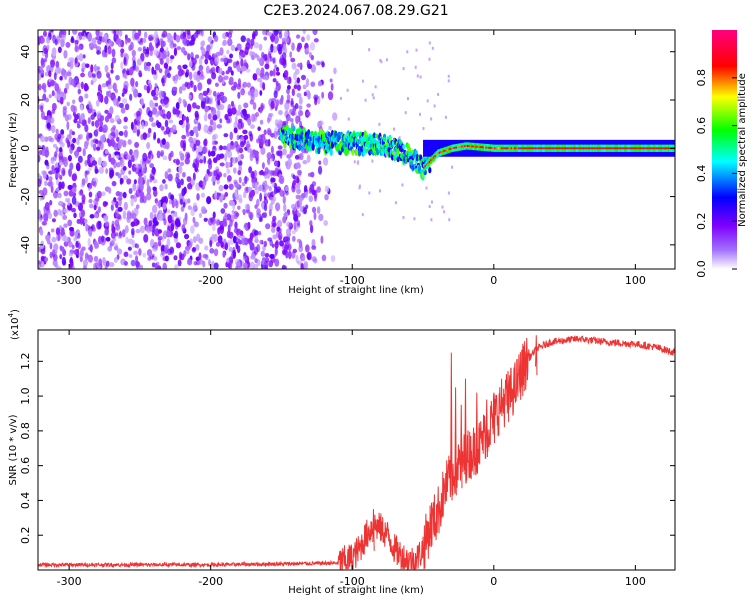  I want to click on spectrogram-onset-cell, so click(389, 149).